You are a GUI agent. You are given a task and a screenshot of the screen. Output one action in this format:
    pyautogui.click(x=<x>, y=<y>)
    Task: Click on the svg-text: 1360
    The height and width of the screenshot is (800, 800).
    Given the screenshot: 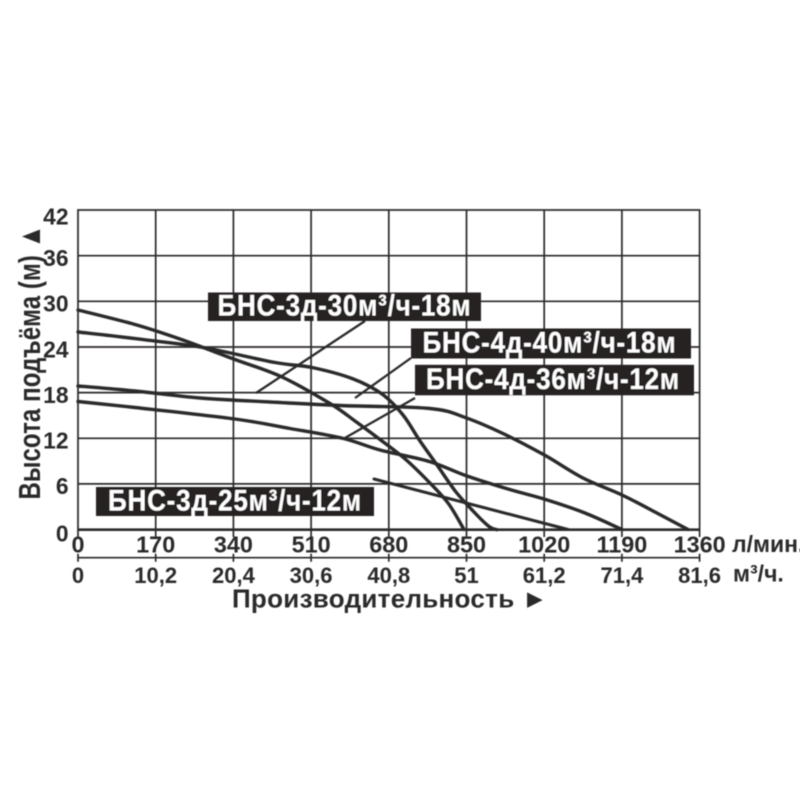 What is the action you would take?
    pyautogui.click(x=700, y=545)
    